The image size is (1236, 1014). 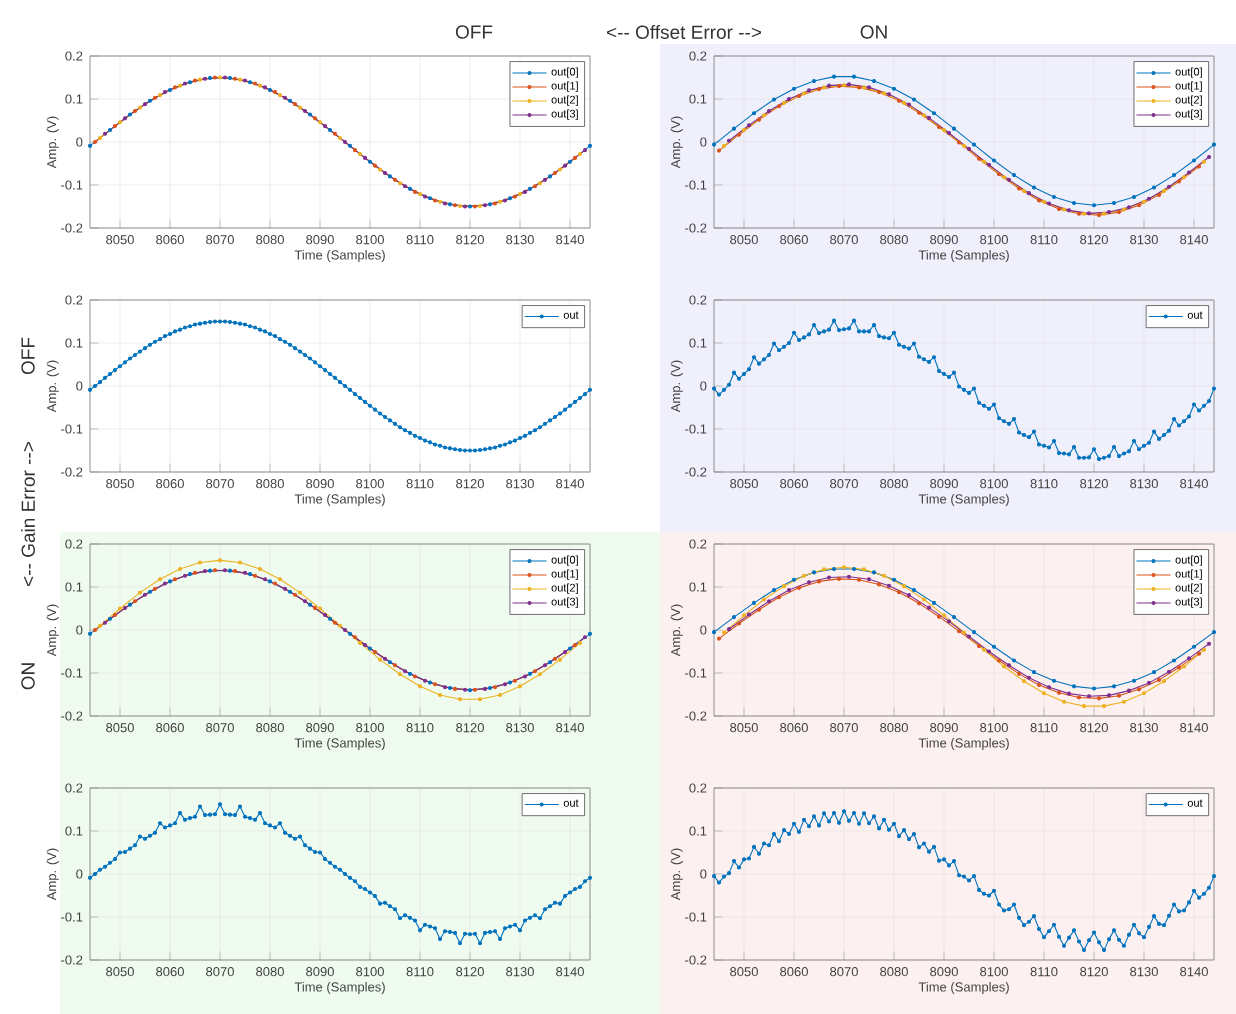 What do you see at coordinates (28, 514) in the screenshot?
I see `text: <-- Gain Error -->` at bounding box center [28, 514].